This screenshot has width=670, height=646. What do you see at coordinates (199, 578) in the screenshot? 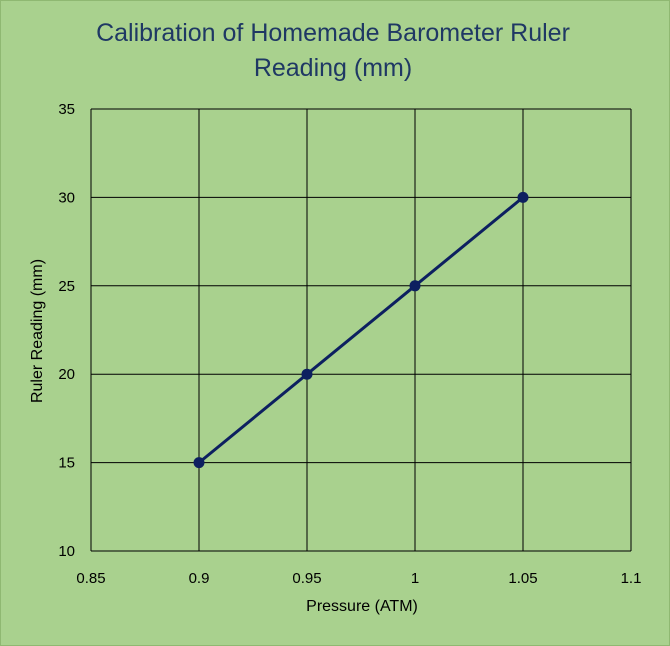
I see `x-tick-label: 0.9` at bounding box center [199, 578].